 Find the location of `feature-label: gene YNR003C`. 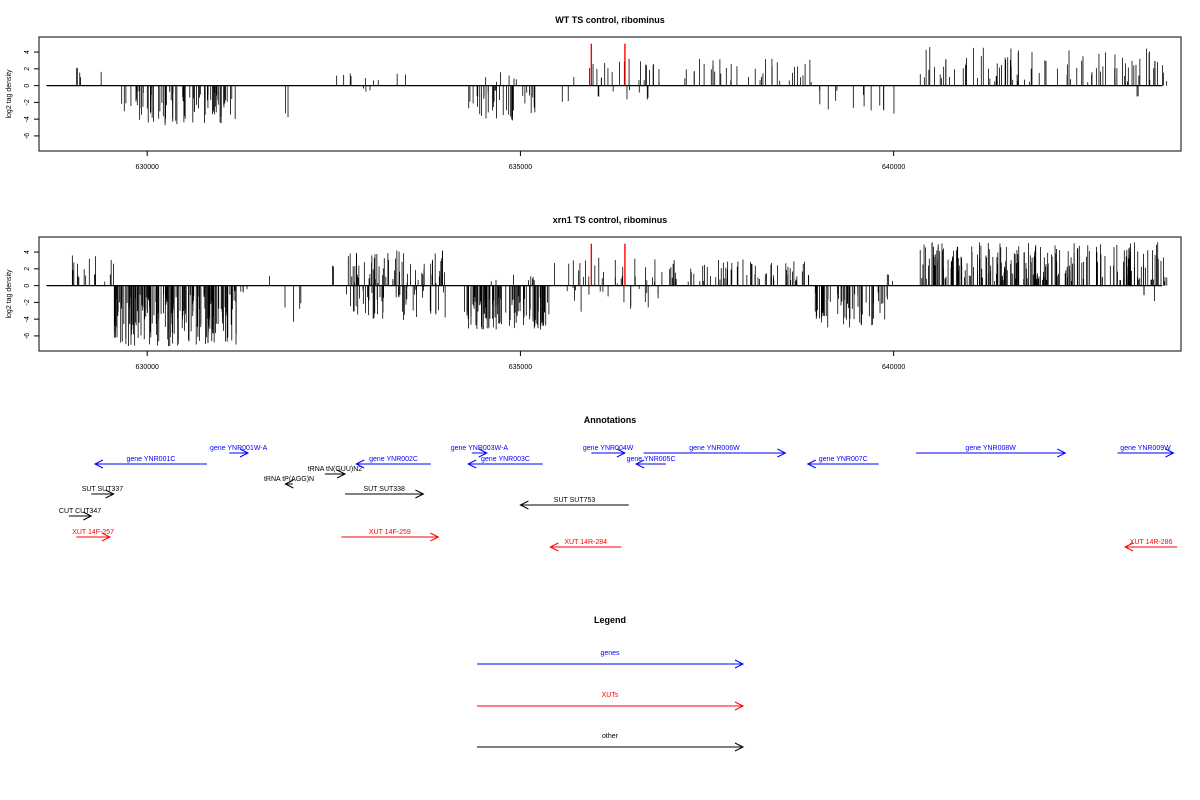

feature-label: gene YNR003C is located at coordinates (505, 459).